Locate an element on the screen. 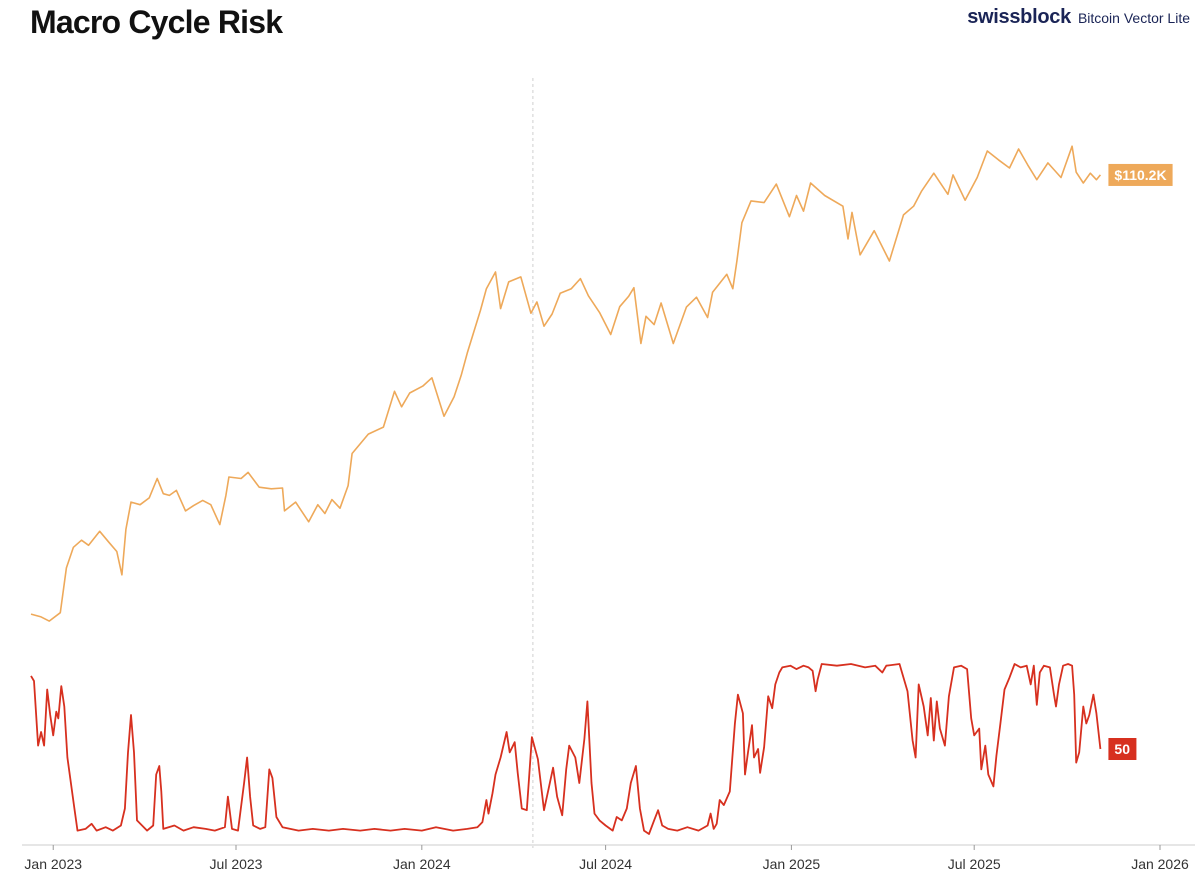 This screenshot has height=881, width=1200. brand: swissblock Bitcoin Vector Lite is located at coordinates (1078, 17).